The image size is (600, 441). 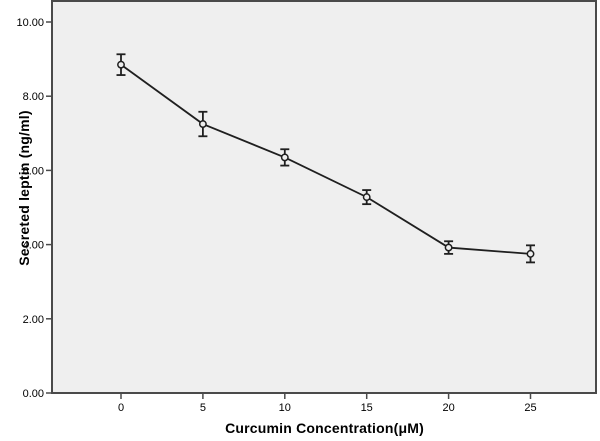 I want to click on y-axis-title: Secreted leptin (ng/ml), so click(x=24, y=188).